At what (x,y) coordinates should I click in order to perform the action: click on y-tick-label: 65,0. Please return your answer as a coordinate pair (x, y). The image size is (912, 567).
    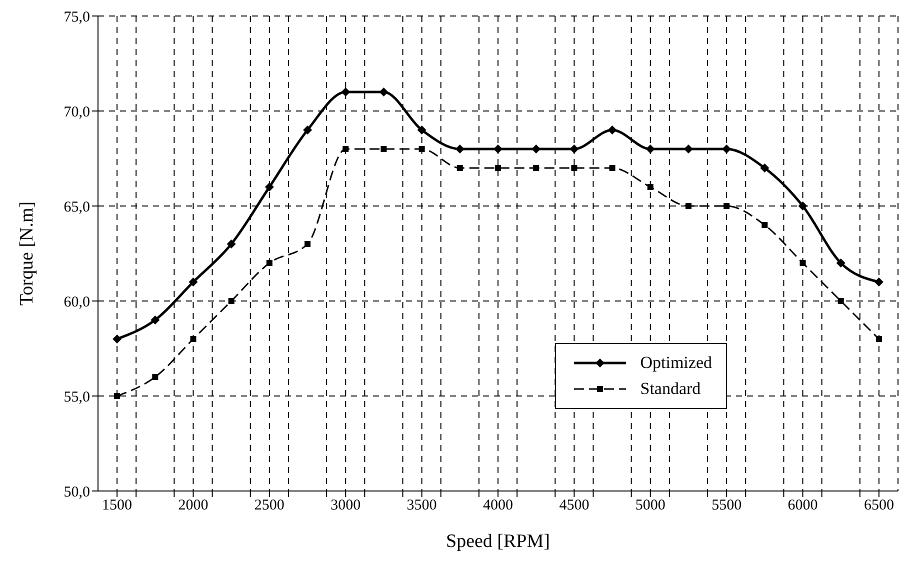
    Looking at the image, I should click on (77, 207).